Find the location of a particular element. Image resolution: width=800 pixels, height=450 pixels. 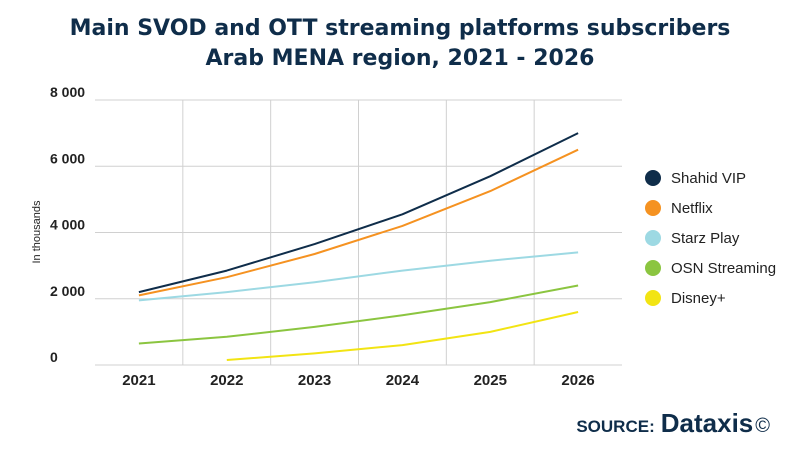

y-tick-label: 0 is located at coordinates (54, 357).